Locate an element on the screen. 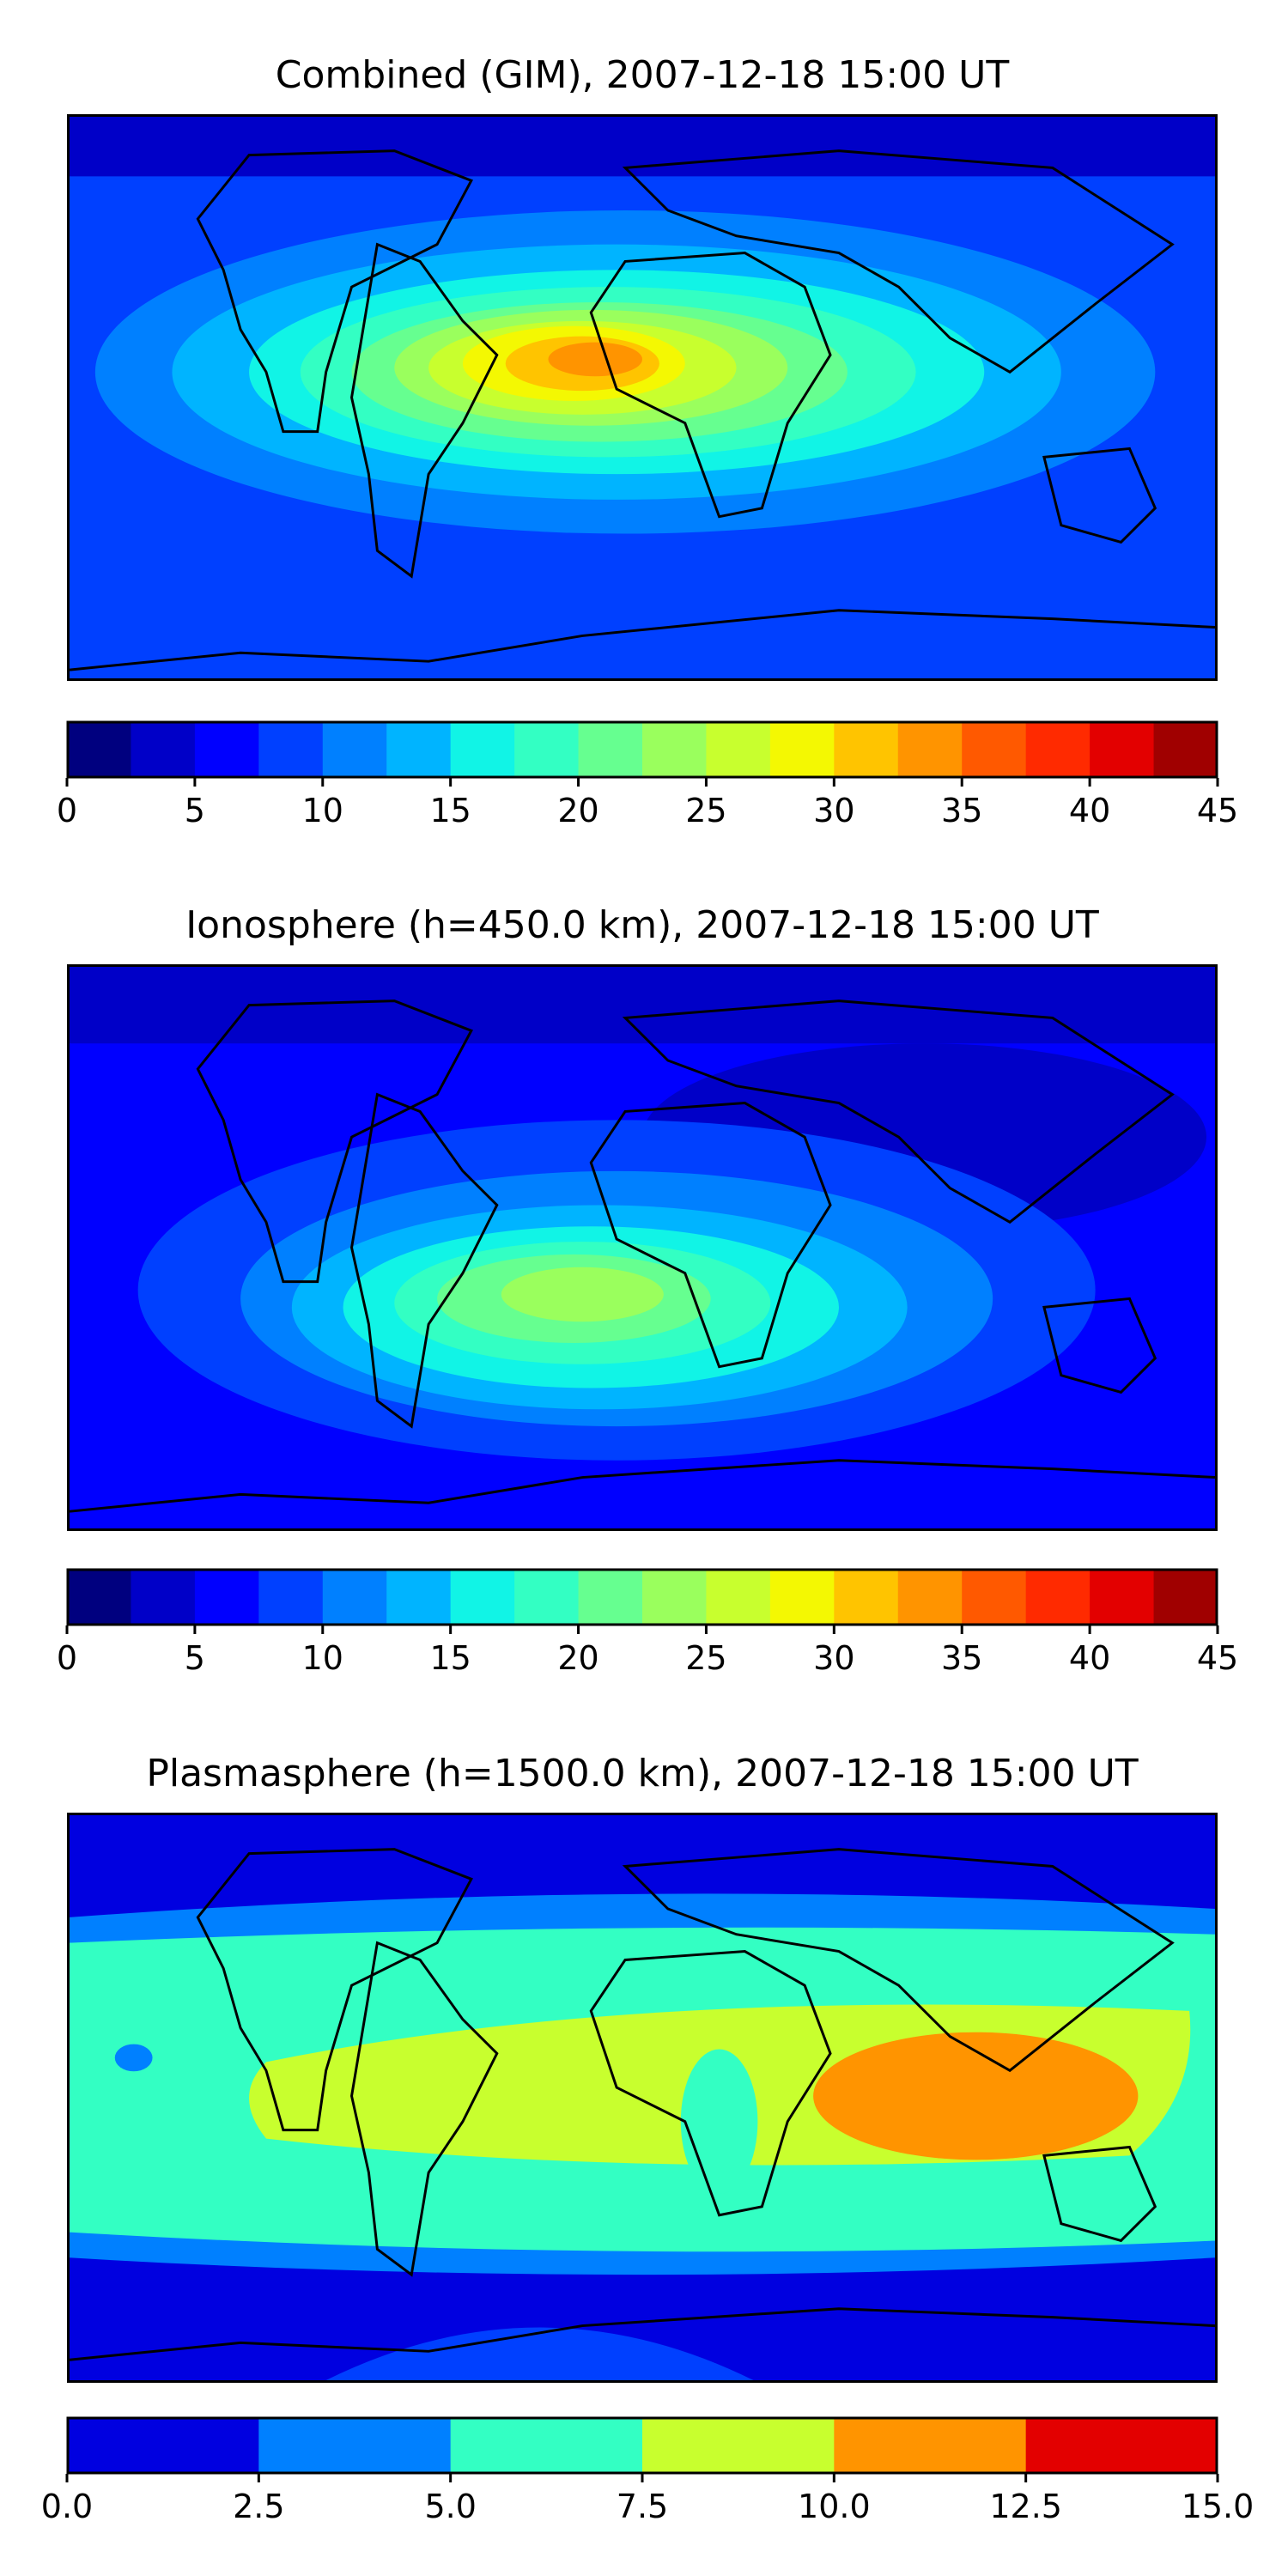 This screenshot has height=2576, width=1288. chart-title: Combined (GIM), 2007-12-18 15:00 UT is located at coordinates (642, 75).